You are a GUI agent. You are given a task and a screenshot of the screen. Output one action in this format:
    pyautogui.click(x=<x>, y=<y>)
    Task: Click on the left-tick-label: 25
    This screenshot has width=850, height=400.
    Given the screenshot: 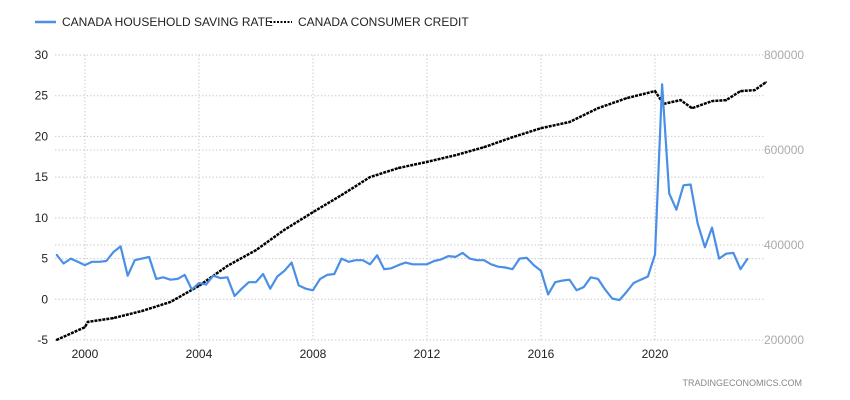 What is the action you would take?
    pyautogui.click(x=42, y=96)
    